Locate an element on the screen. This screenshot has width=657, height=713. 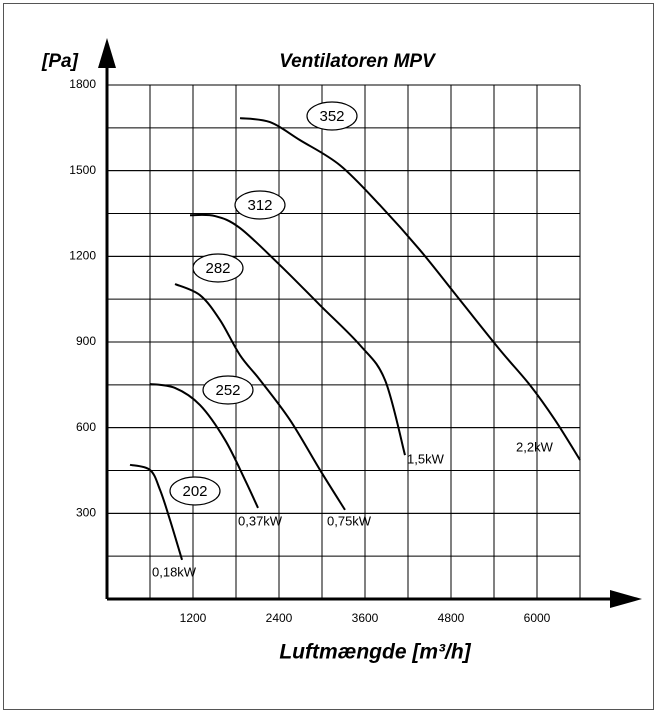
x-tick-label: 3600 is located at coordinates (365, 618).